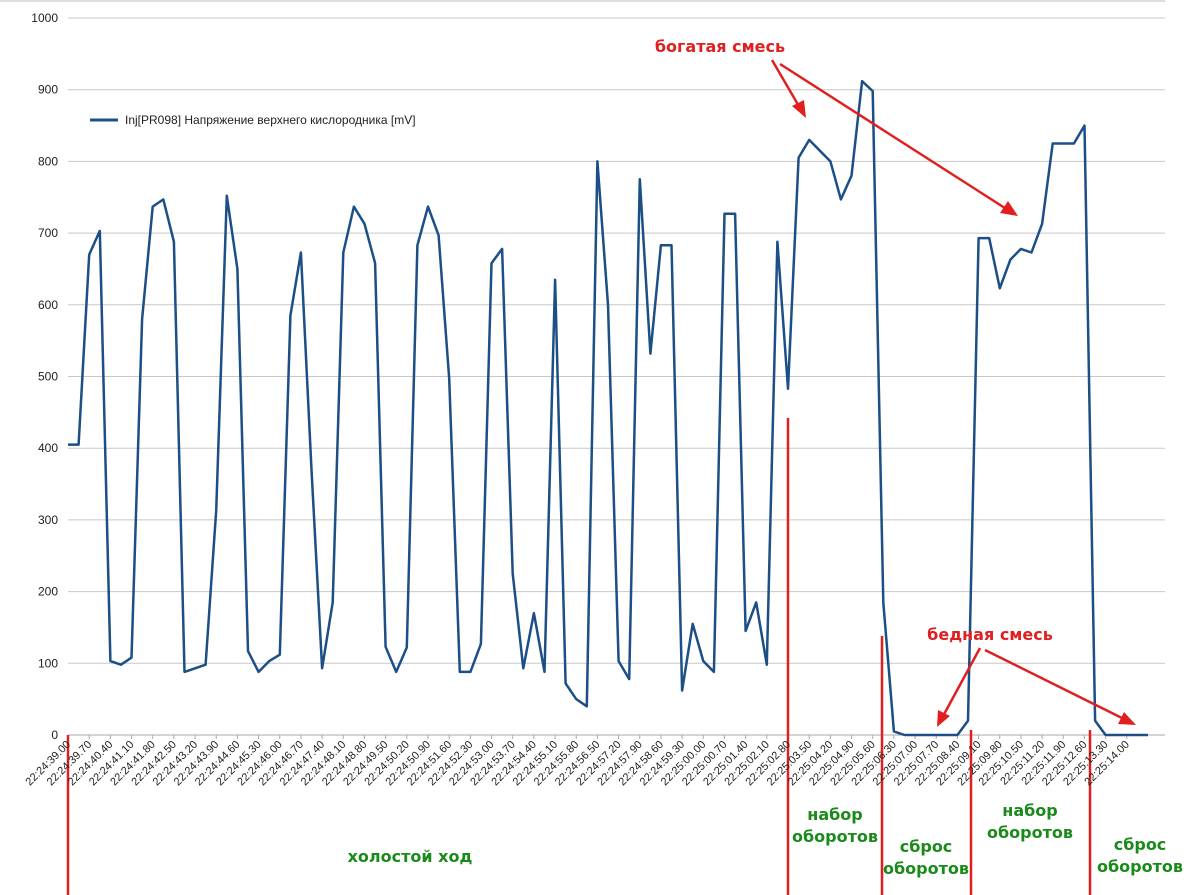  Describe the element at coordinates (48, 520) in the screenshot. I see `y-tick-label: 300` at that location.